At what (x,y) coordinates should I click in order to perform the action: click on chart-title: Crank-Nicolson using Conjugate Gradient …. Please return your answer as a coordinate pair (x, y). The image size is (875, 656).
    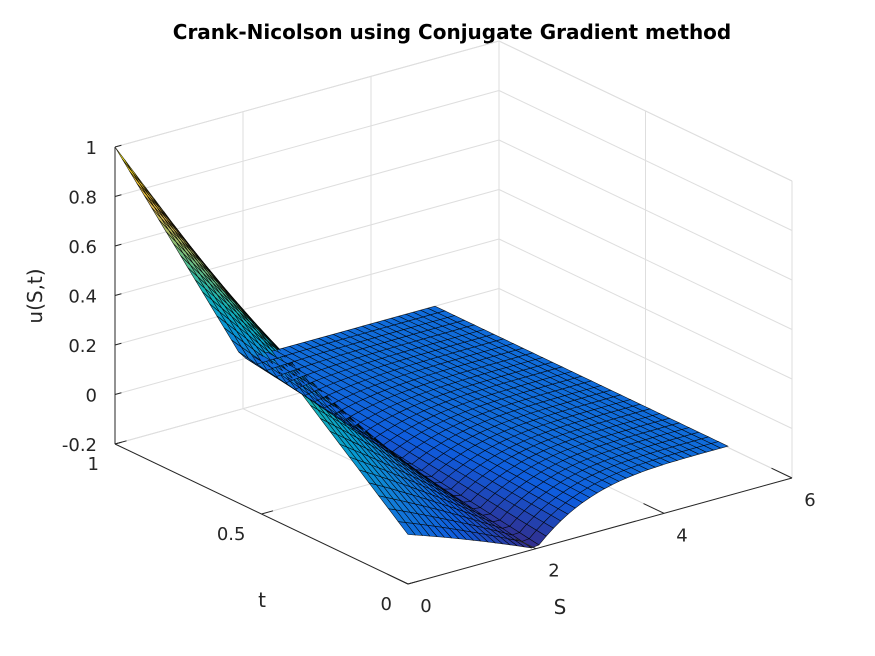
    Looking at the image, I should click on (452, 32).